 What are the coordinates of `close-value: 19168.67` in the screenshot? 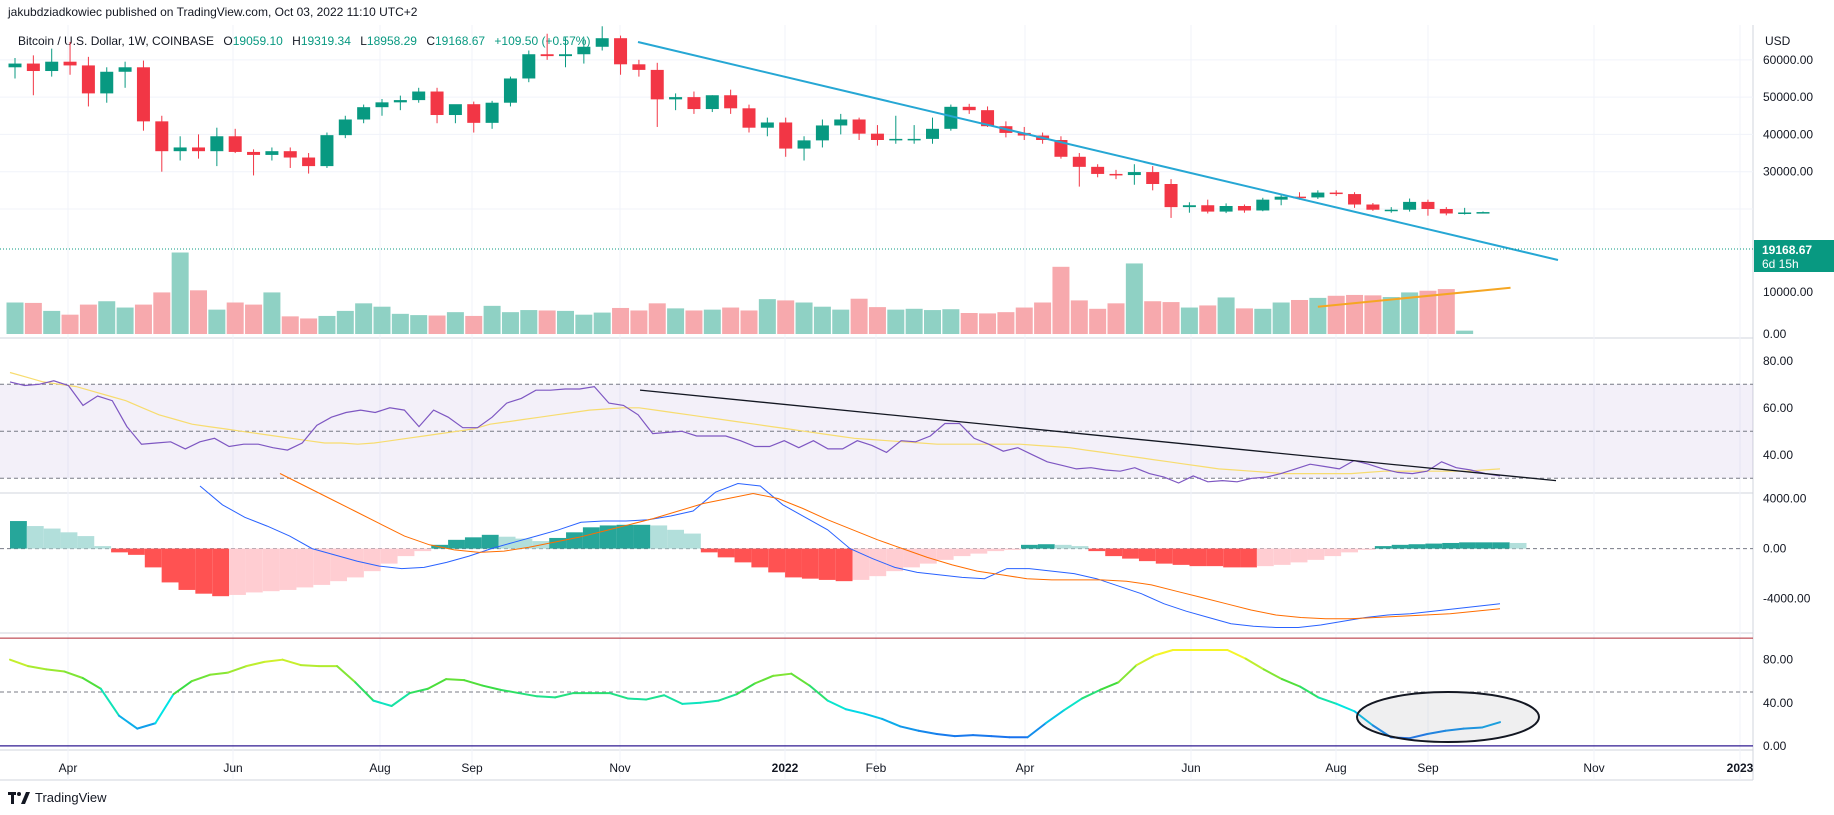 It's located at (460, 41).